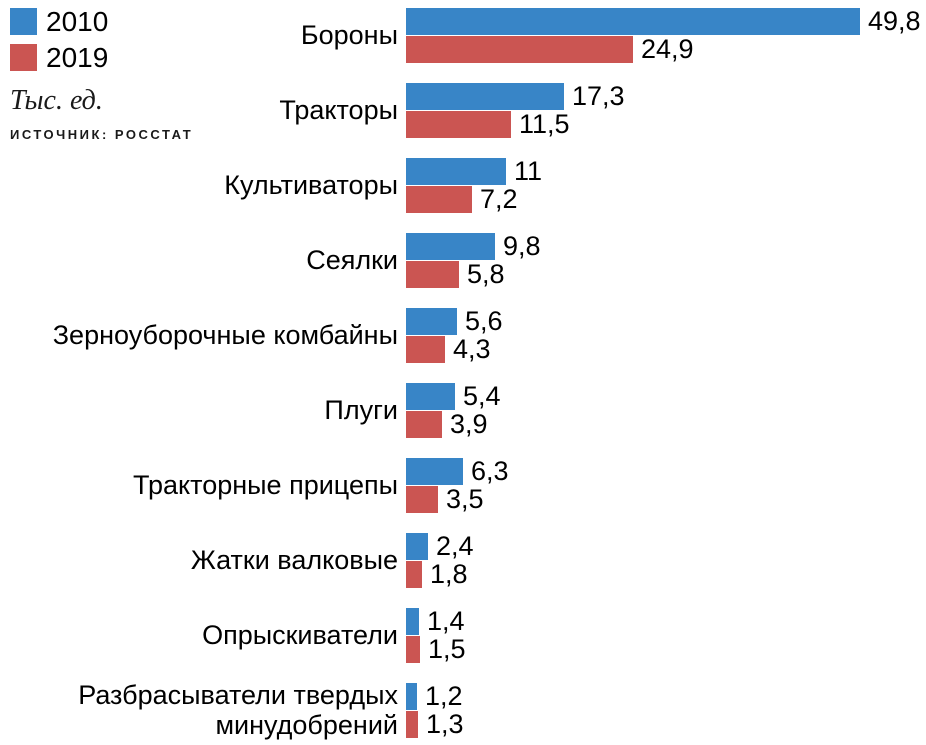 The width and height of the screenshot is (926, 745). Describe the element at coordinates (311, 184) in the screenshot. I see `category-label: Культиваторы` at that location.